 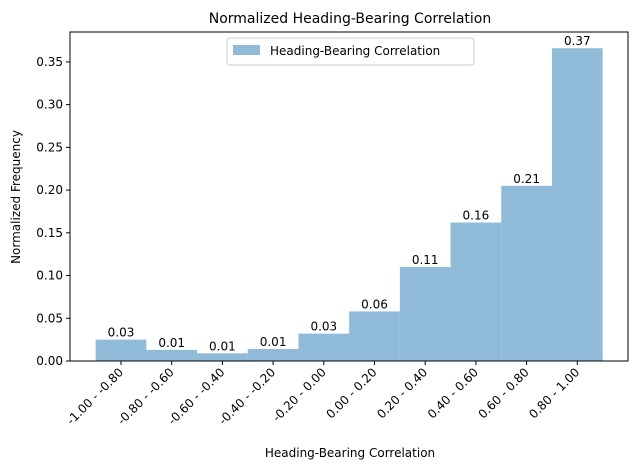 What do you see at coordinates (425, 260) in the screenshot?
I see `bar-value-label: 0.11` at bounding box center [425, 260].